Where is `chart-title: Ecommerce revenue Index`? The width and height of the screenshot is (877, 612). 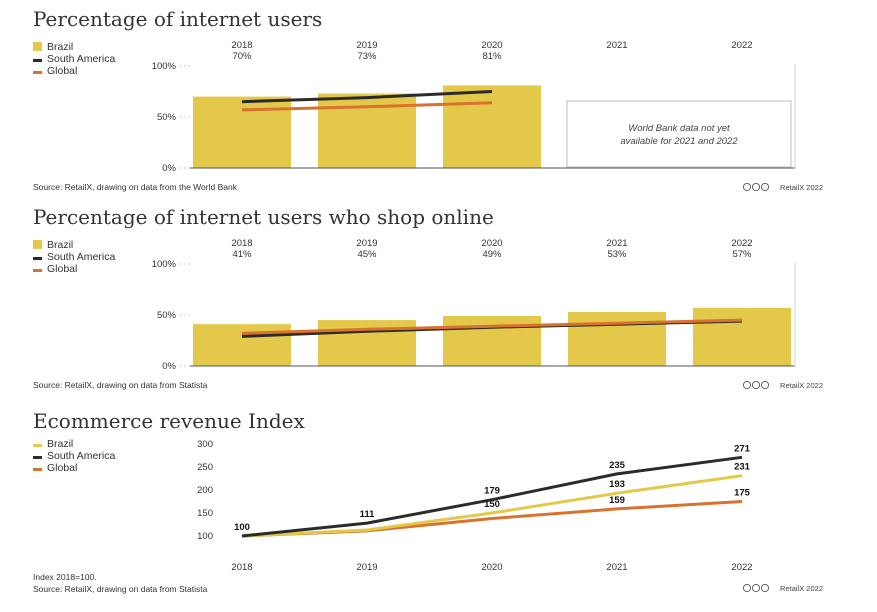
chart-title: Ecommerce revenue Index is located at coordinates (169, 421).